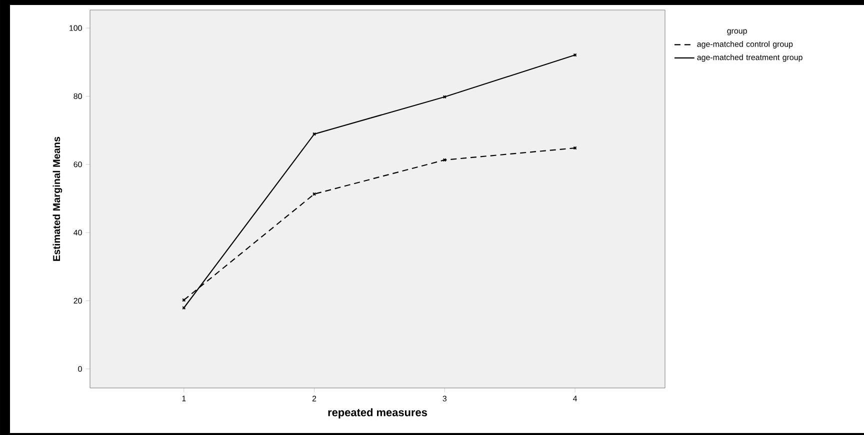  Describe the element at coordinates (377, 413) in the screenshot. I see `x-axis-title: repeated measures` at that location.